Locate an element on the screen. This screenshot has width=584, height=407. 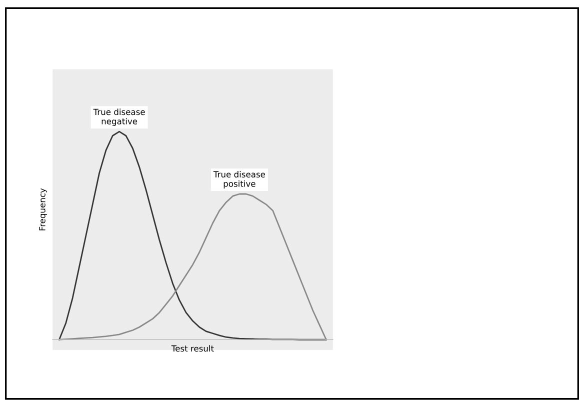
annotation: True disease positive is located at coordinates (239, 179).